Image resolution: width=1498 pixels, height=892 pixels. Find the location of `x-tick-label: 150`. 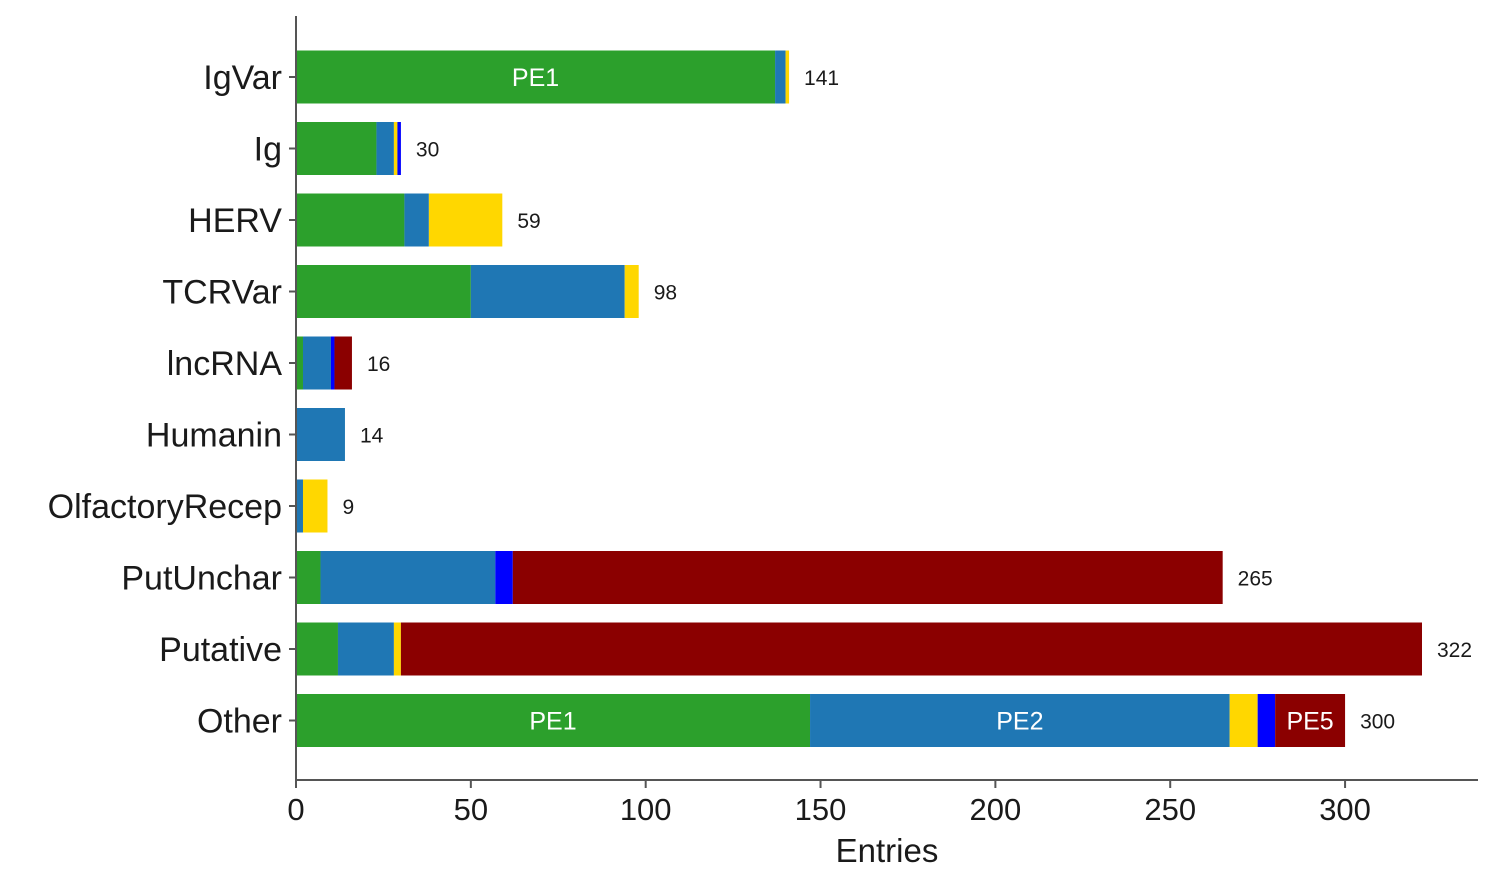

x-tick-label: 150 is located at coordinates (821, 809).